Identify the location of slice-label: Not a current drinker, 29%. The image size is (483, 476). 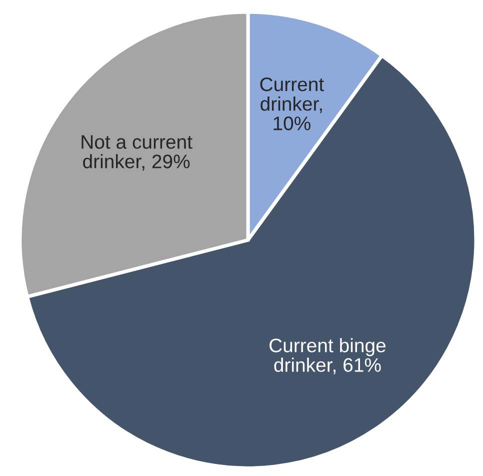
(137, 153).